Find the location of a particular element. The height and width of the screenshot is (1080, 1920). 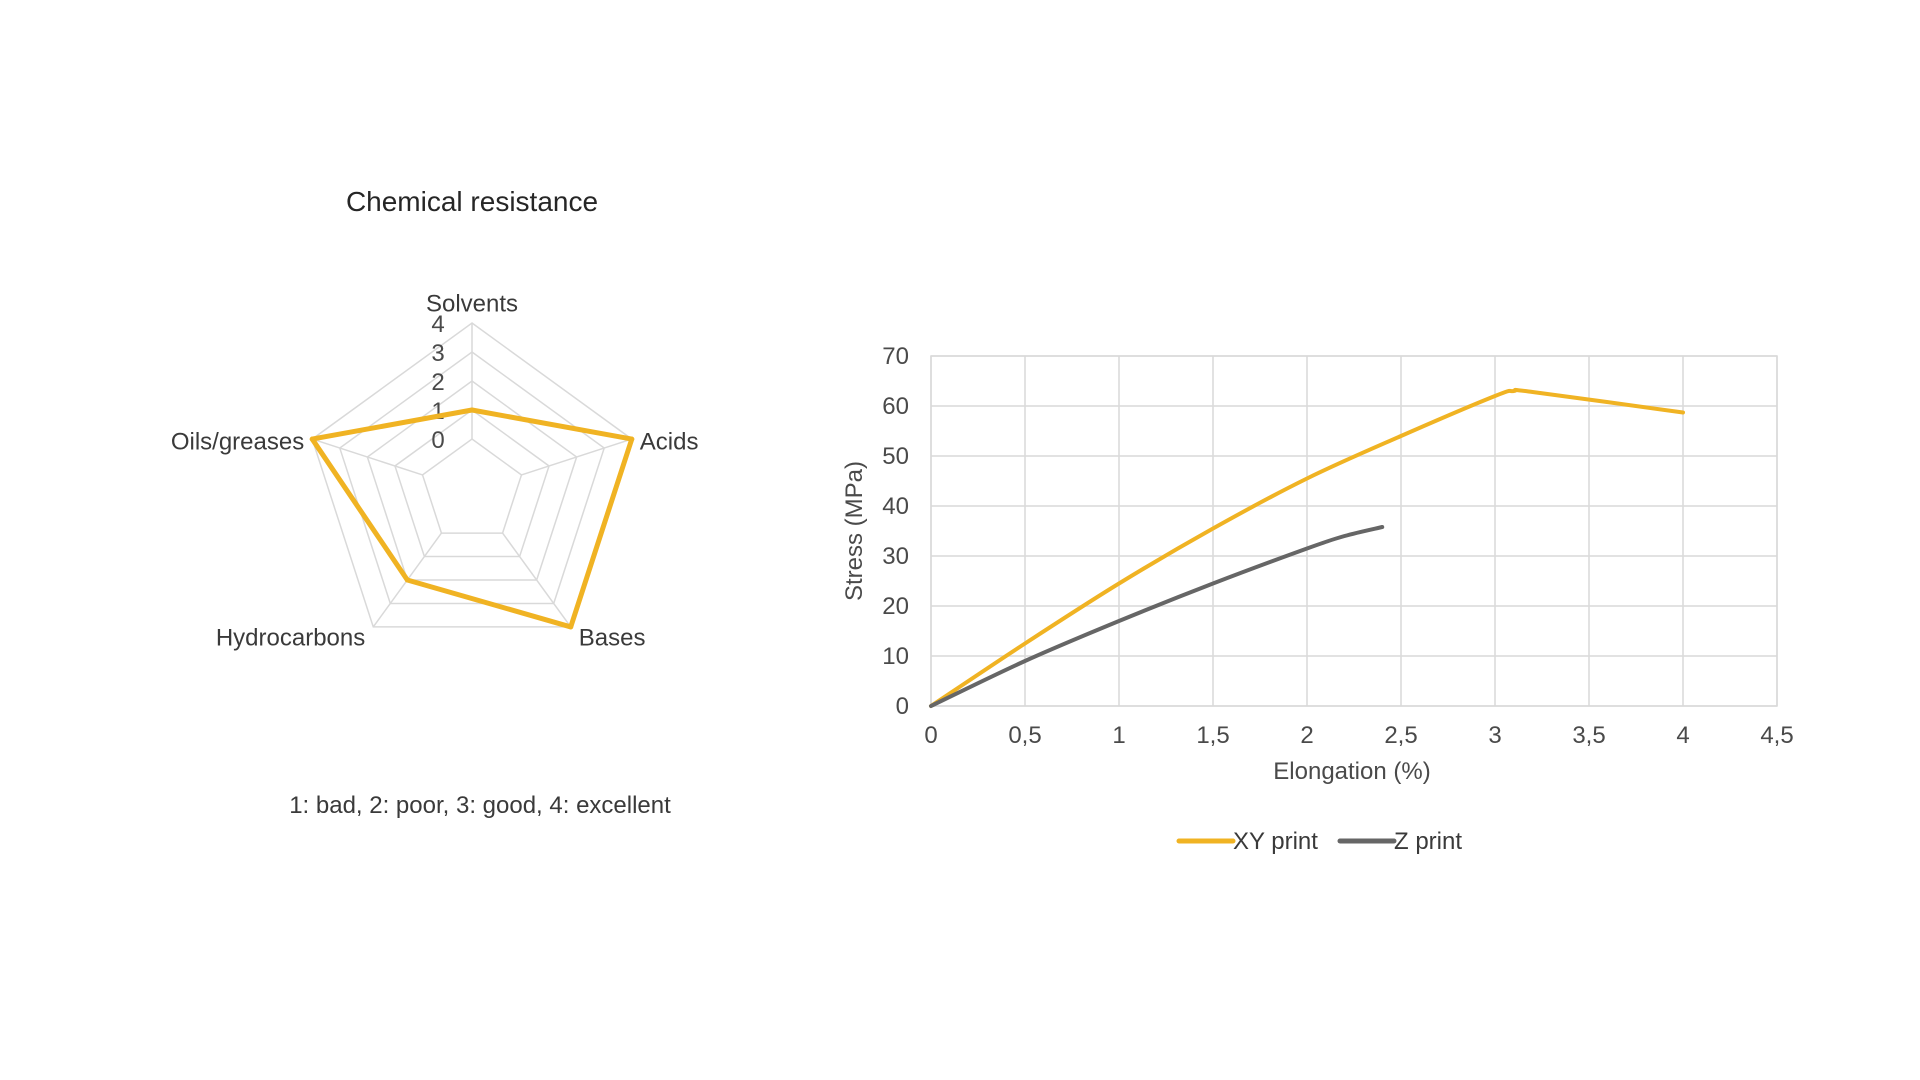

y-tick-labels: 0 10 20 30 40 50 60 70 is located at coordinates (895, 531).